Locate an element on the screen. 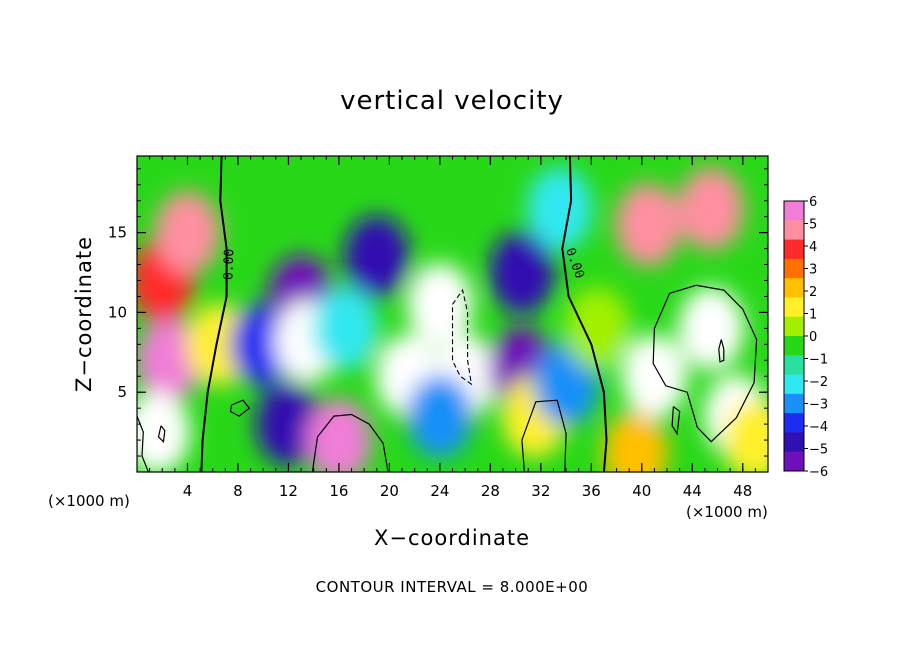 Image resolution: width=904 pixels, height=654 pixels. colorbar-tick-label: −1 is located at coordinates (818, 360).